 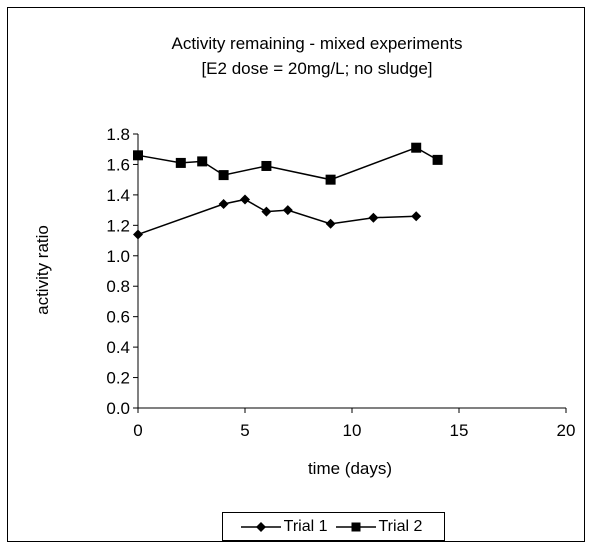 What do you see at coordinates (317, 43) in the screenshot?
I see `chart-title: Activity remaining - mixed experiments` at bounding box center [317, 43].